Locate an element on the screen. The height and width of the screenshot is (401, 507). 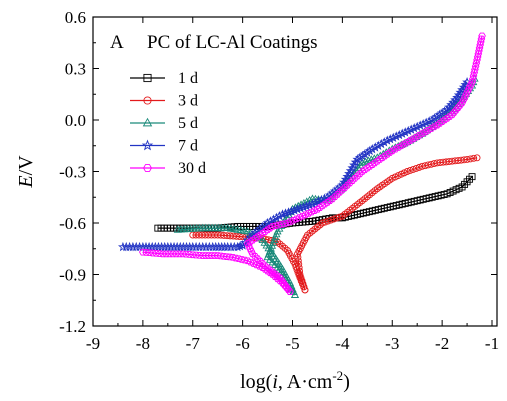
data-point-triangle is located at coordinates (362, 162).